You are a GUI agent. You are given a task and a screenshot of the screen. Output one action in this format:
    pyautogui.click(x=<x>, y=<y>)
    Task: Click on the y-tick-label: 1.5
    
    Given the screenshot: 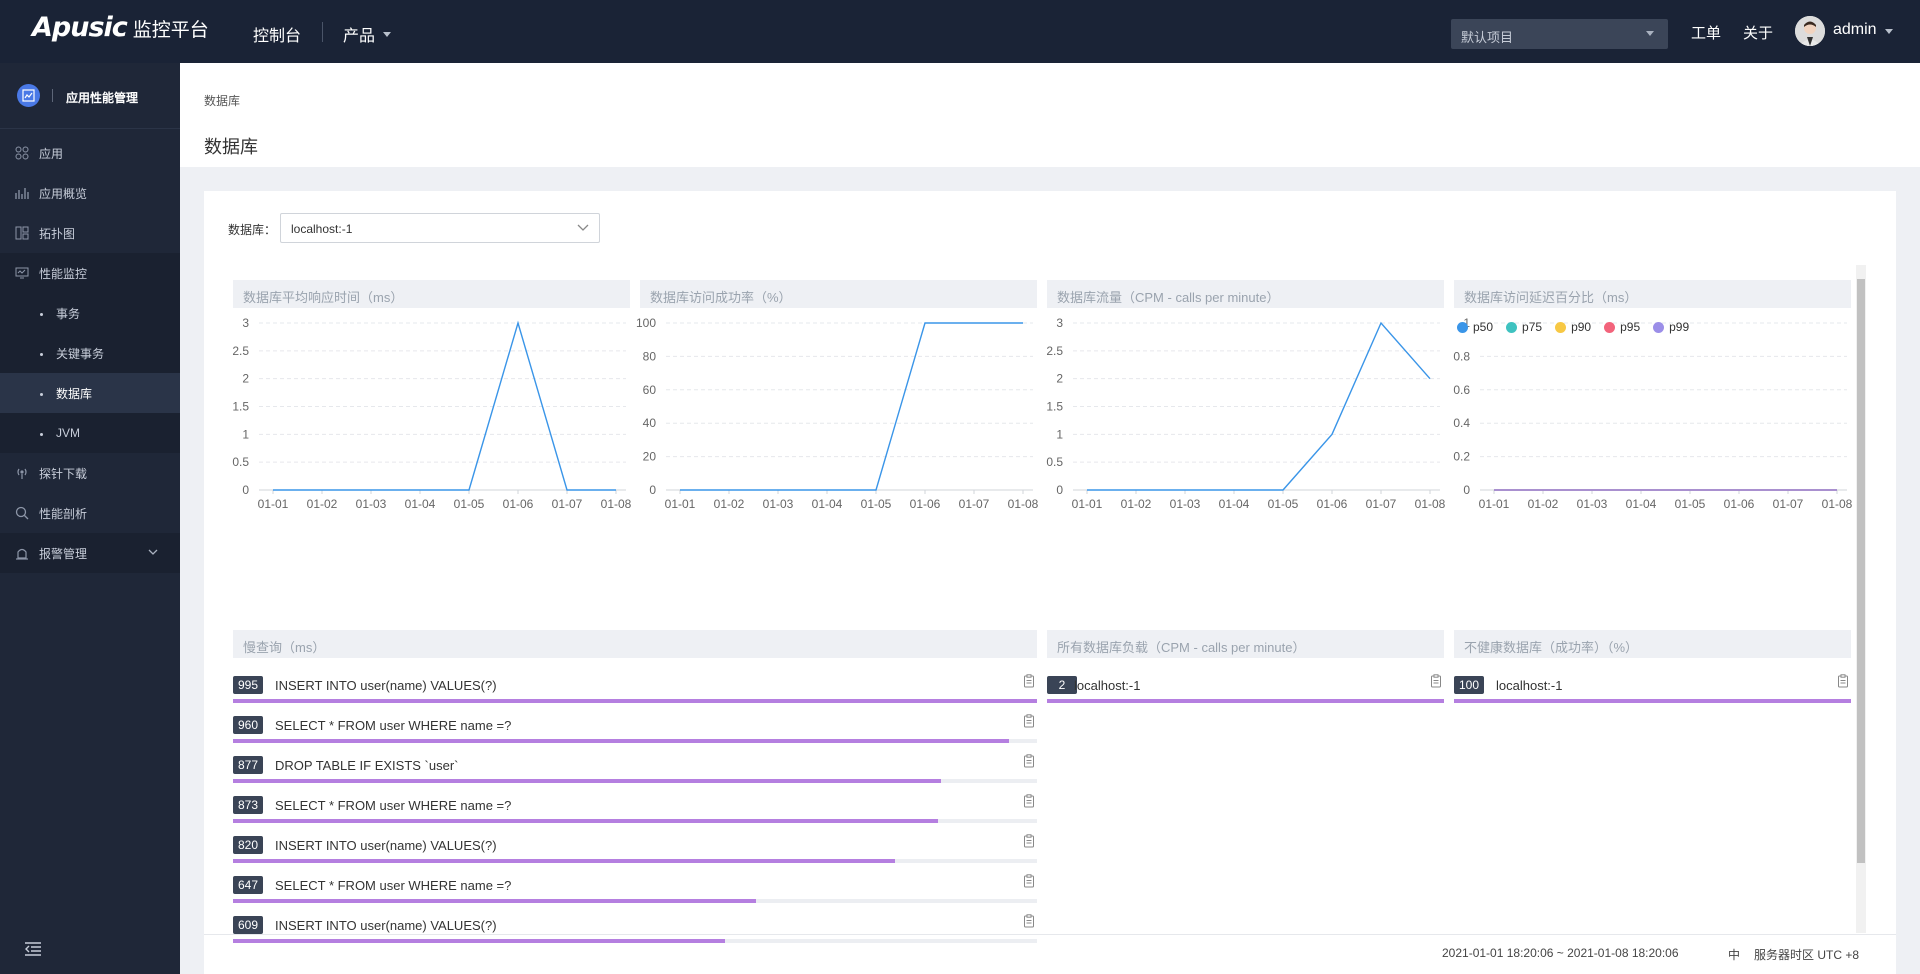 What is the action you would take?
    pyautogui.click(x=240, y=407)
    